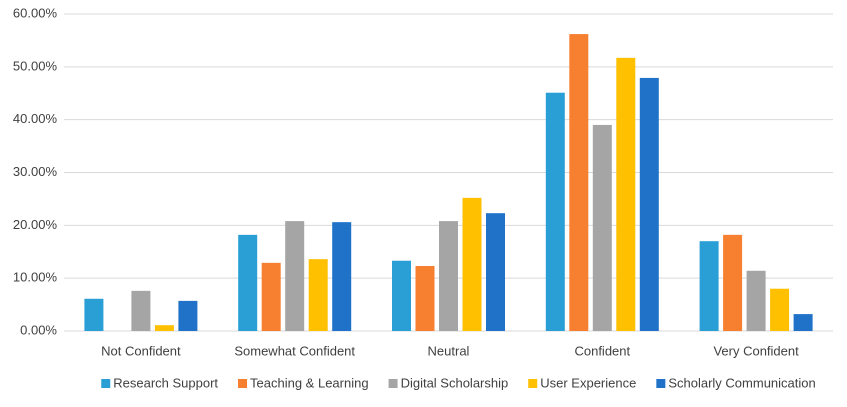  What do you see at coordinates (35, 12) in the screenshot?
I see `y-tick-label: 60.00%` at bounding box center [35, 12].